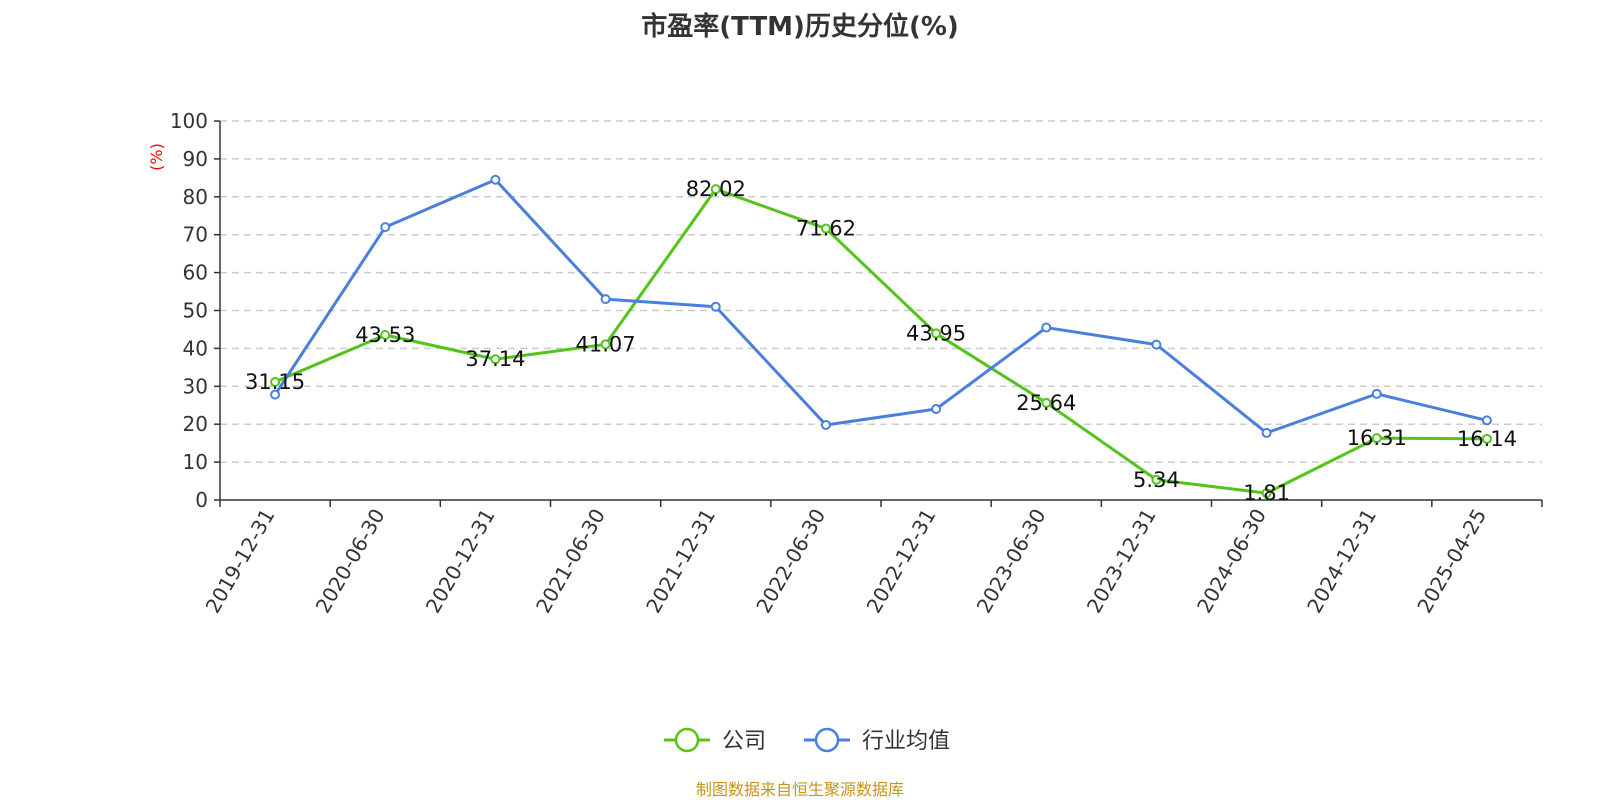 The height and width of the screenshot is (800, 1600). What do you see at coordinates (1121, 561) in the screenshot?
I see `x-tick-label: 2023-12-31` at bounding box center [1121, 561].